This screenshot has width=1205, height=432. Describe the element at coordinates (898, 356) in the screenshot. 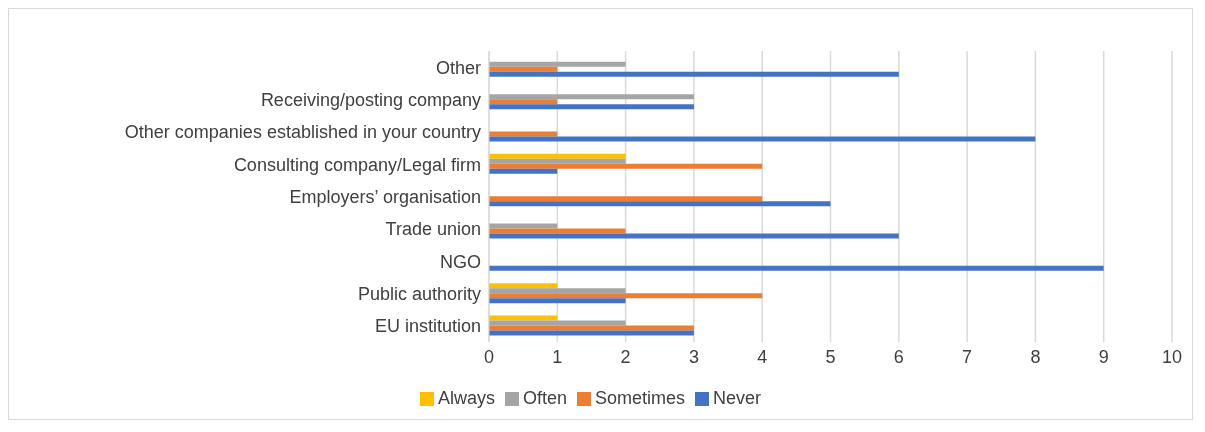

I see `x-tick-label: 6` at that location.